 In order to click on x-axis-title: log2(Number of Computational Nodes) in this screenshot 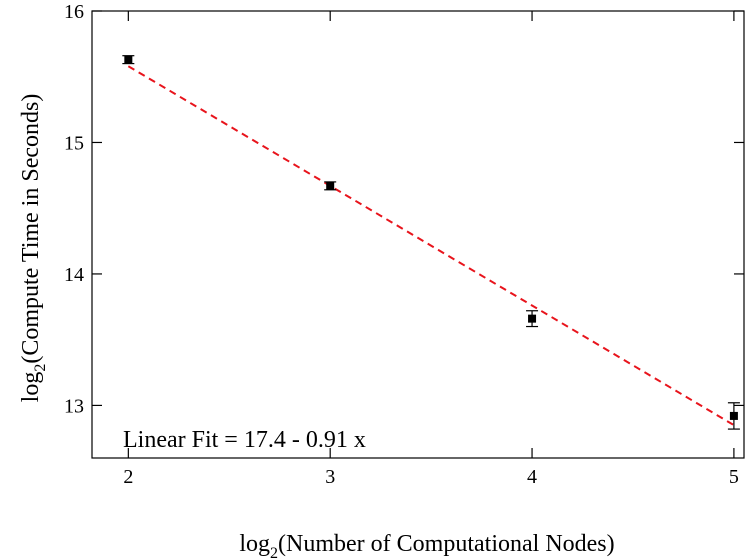, I will do `click(426, 545)`.